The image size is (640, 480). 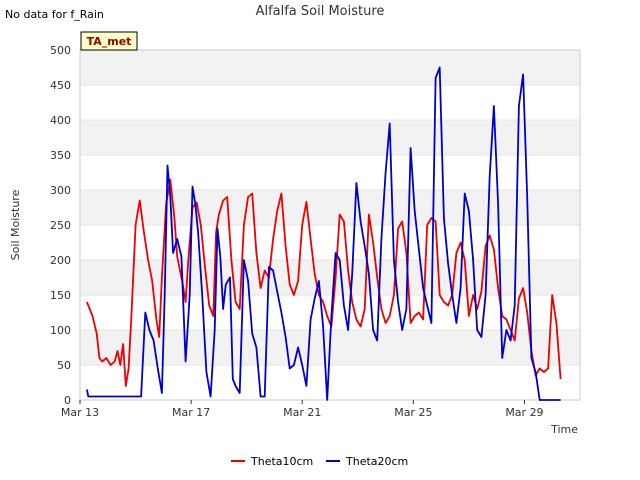 I want to click on x-axis-ticks: Mar 13 Mar 17 Mar 21 Mar 25 Mar 29, so click(x=302, y=409).